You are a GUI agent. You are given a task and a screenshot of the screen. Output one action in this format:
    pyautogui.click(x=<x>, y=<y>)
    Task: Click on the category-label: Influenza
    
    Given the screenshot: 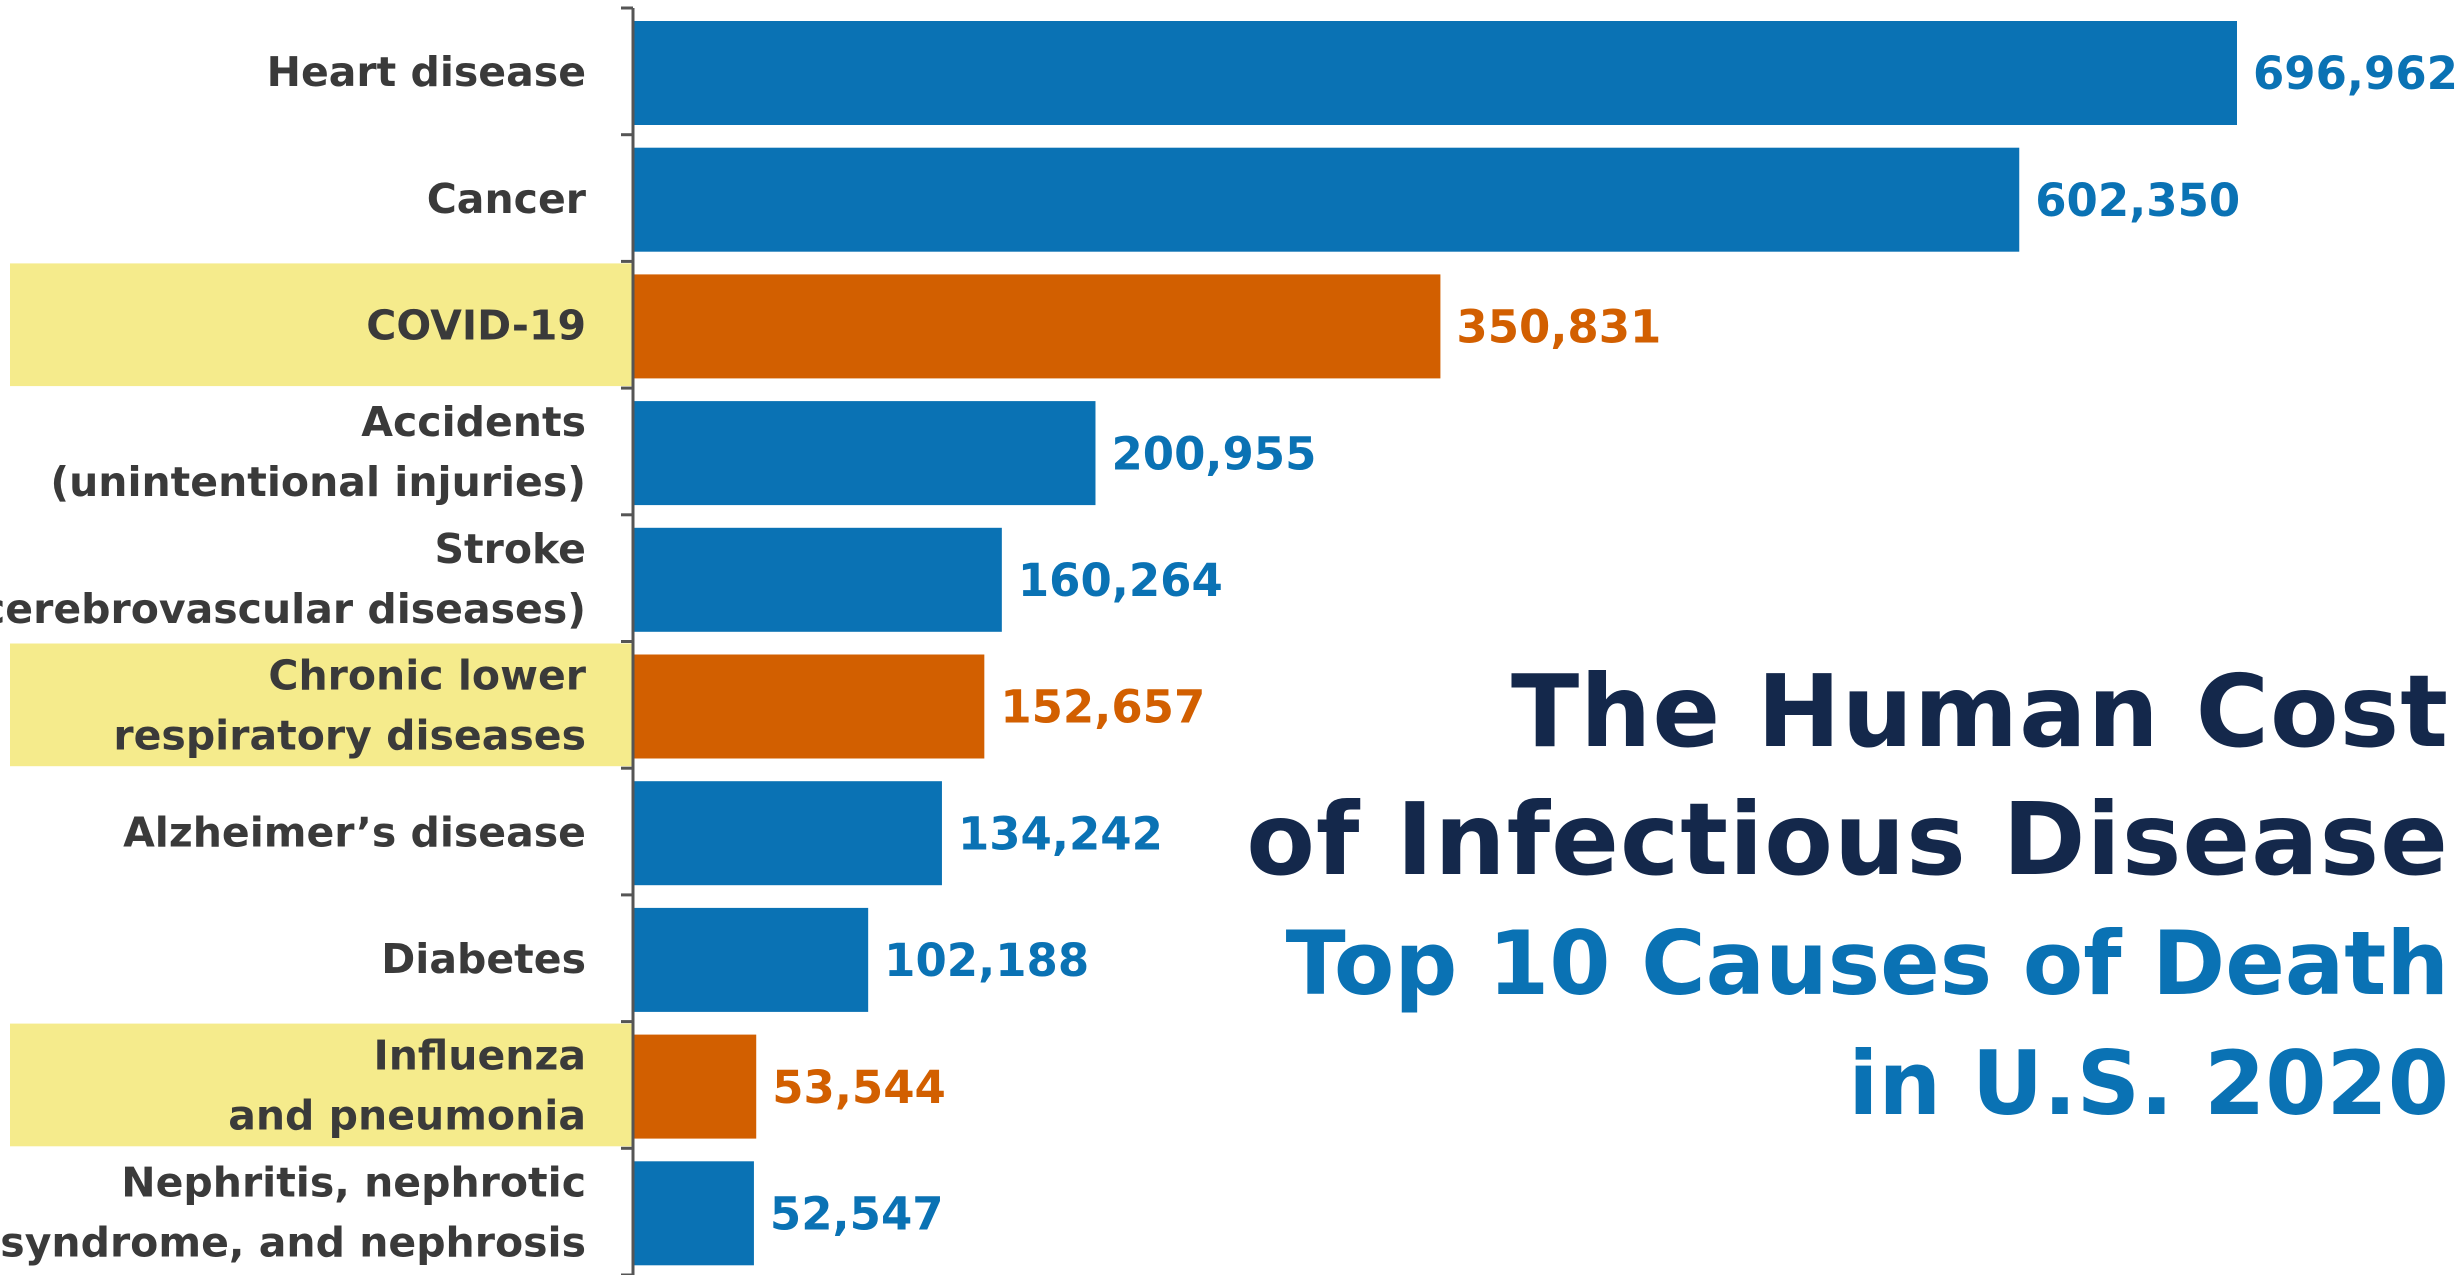 What is the action you would take?
    pyautogui.click(x=479, y=1056)
    